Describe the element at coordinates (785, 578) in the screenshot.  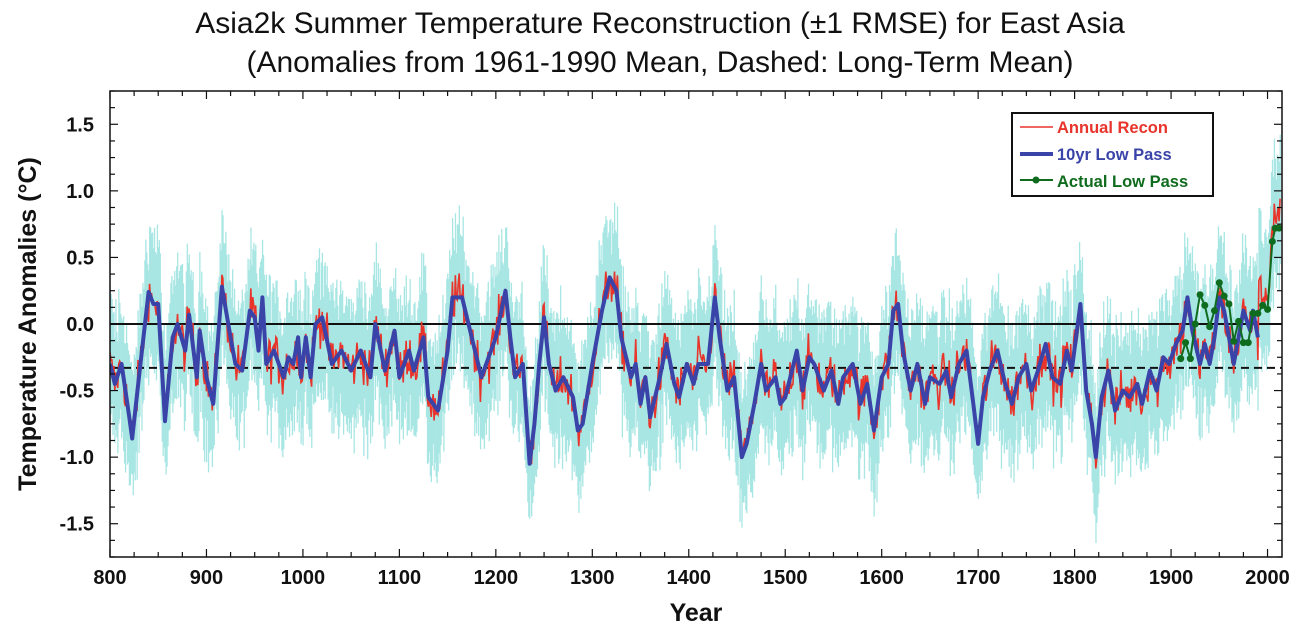
I see `x-tick-label: 1500` at that location.